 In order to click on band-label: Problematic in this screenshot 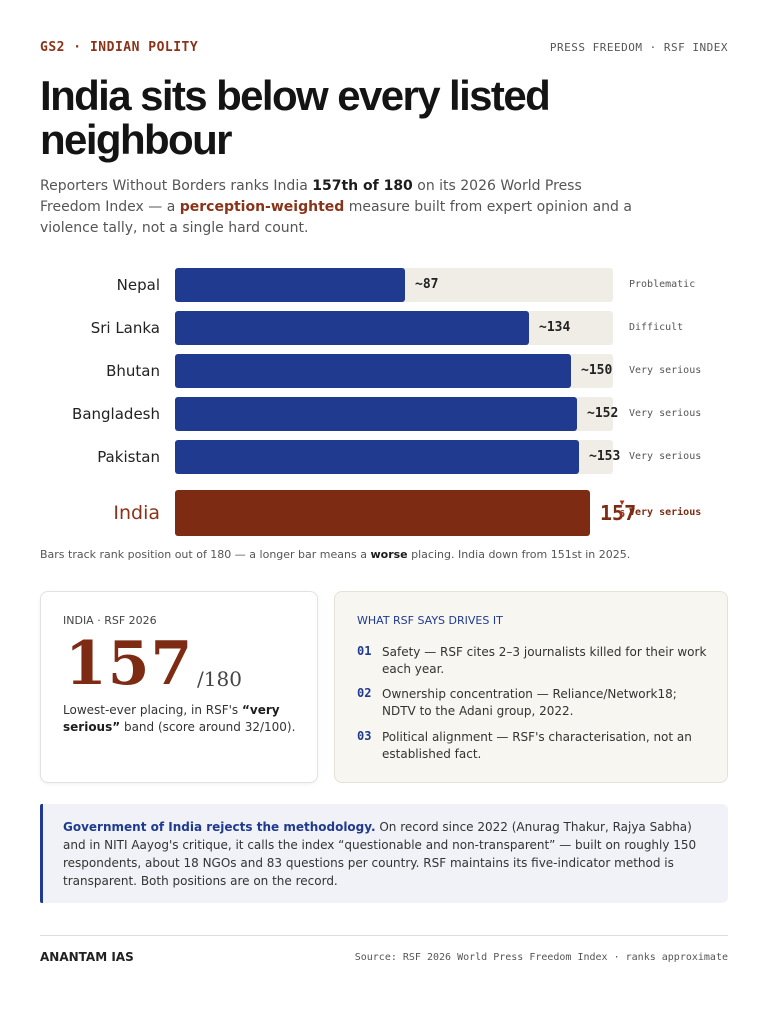, I will do `click(662, 284)`.